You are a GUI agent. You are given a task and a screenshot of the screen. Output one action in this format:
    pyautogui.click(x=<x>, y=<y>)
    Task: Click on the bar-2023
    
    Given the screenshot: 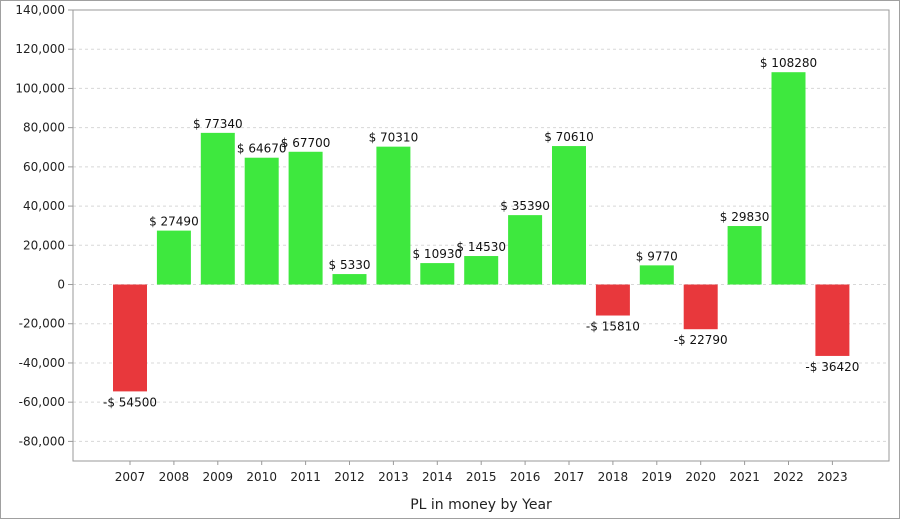 What is the action you would take?
    pyautogui.click(x=832, y=320)
    